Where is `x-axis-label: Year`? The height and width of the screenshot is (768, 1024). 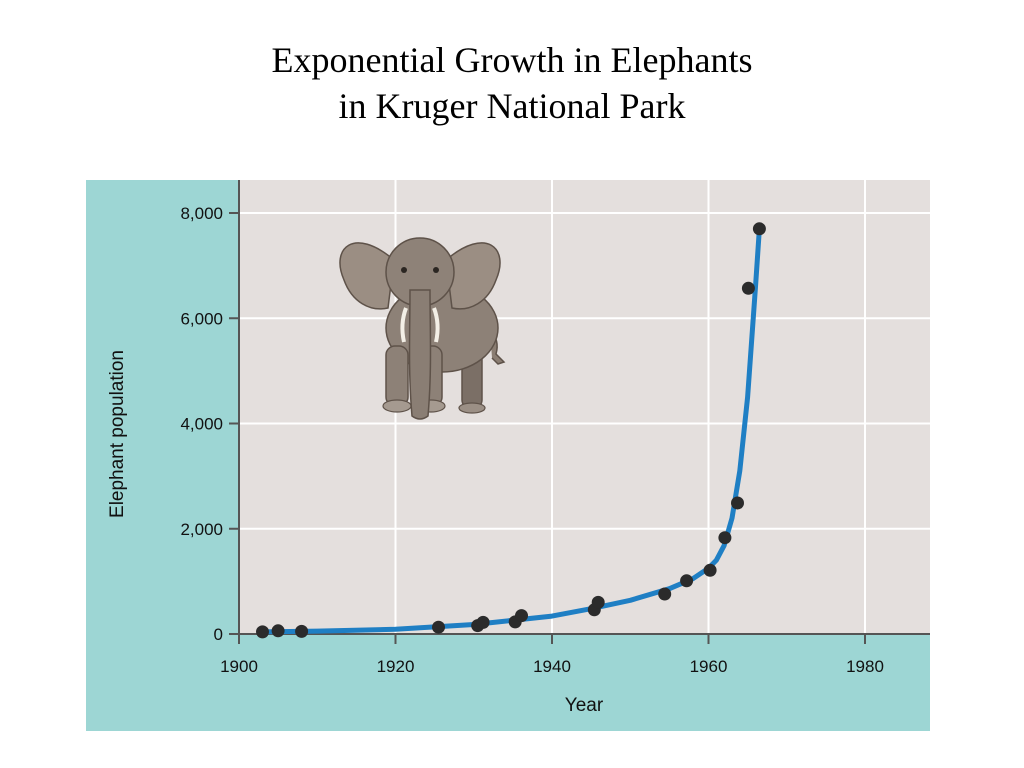 x-axis-label: Year is located at coordinates (584, 705).